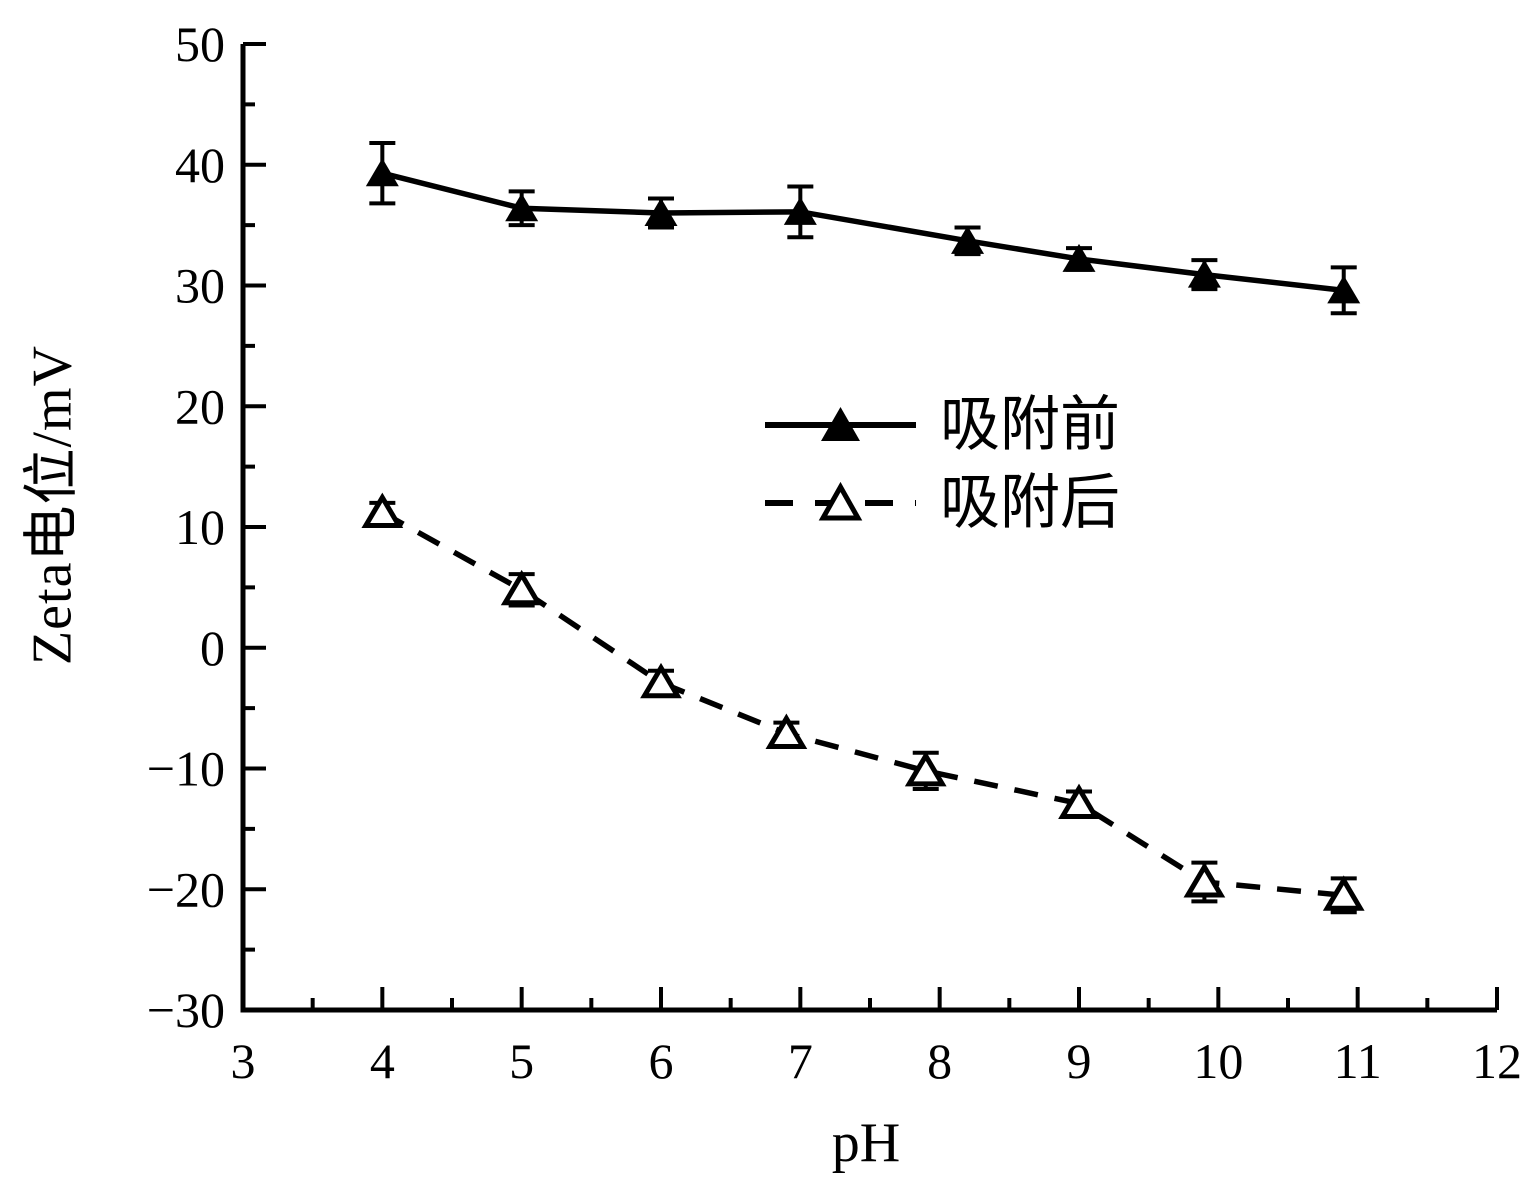 This screenshot has height=1184, width=1528. Describe the element at coordinates (200, 44) in the screenshot. I see `y-tick-label: 50` at that location.